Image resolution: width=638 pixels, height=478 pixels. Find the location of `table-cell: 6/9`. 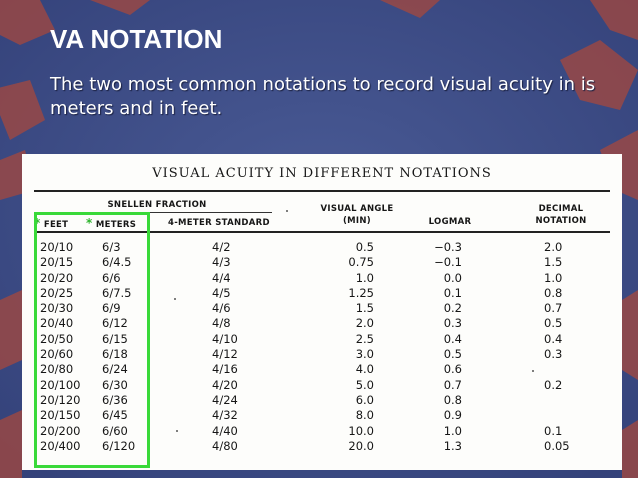

table-cell: 6/9 is located at coordinates (111, 308).